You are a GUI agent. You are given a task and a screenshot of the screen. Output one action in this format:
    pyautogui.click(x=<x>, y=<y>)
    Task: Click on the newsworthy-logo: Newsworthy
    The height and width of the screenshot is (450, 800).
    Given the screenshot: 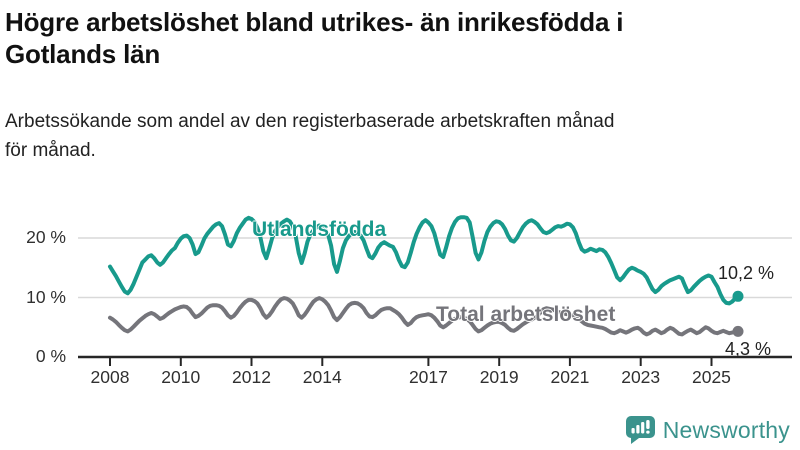 What is the action you would take?
    pyautogui.click(x=707, y=430)
    